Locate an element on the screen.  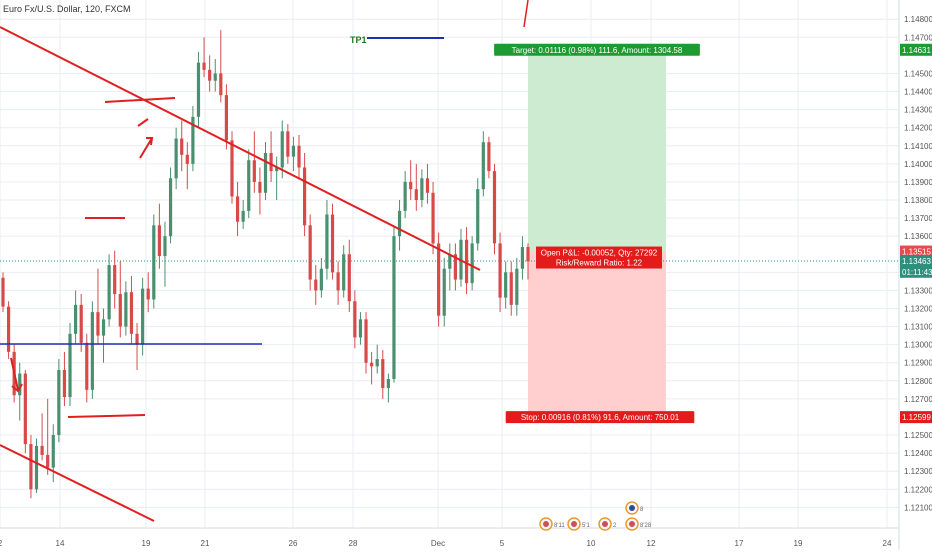
price-tick-label: 1.14000 is located at coordinates (918, 164).